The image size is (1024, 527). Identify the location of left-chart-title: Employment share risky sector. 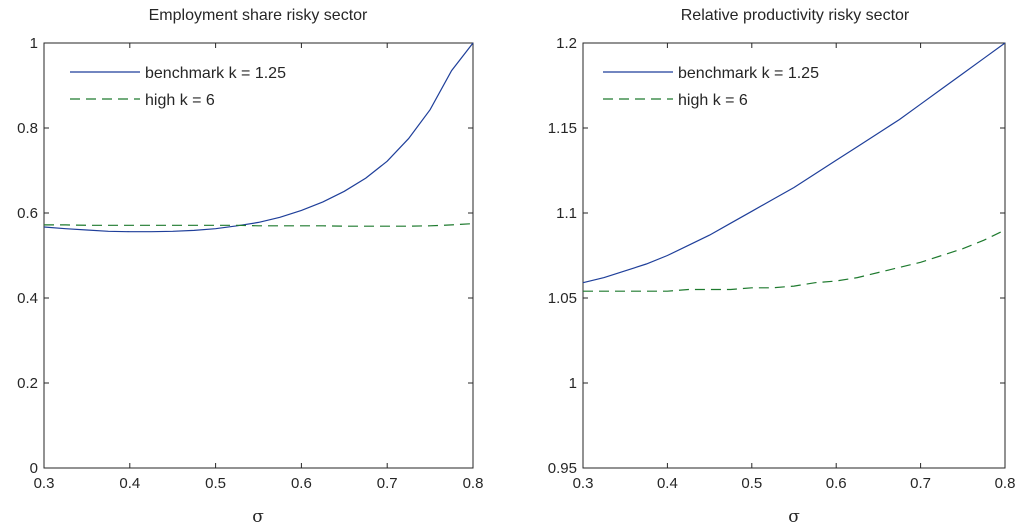
(258, 15).